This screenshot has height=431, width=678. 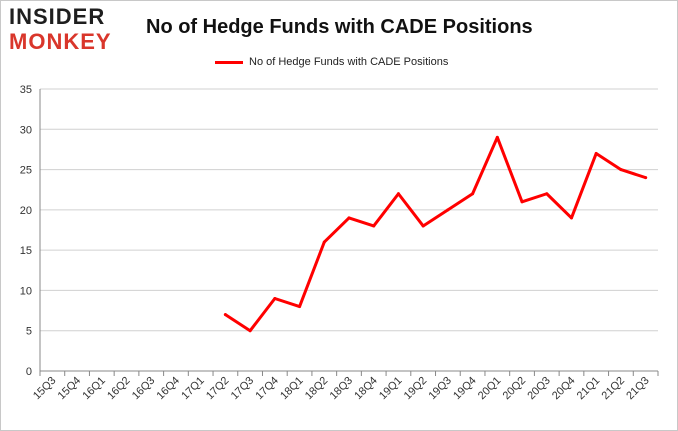 I want to click on x-tick-label-16Q3: 16Q3, so click(x=144, y=389).